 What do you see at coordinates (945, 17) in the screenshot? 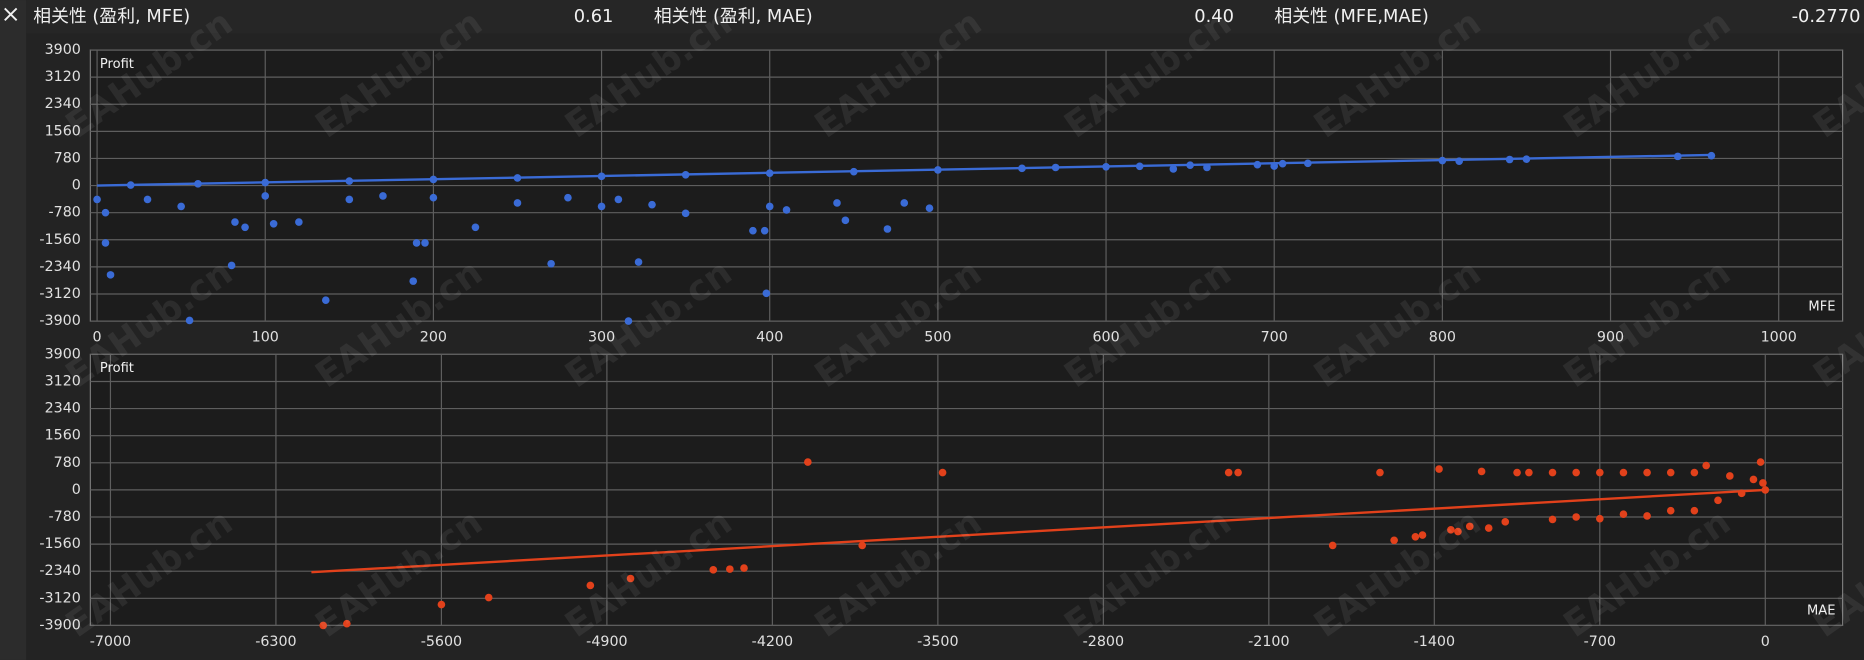
I see `header-bar` at bounding box center [945, 17].